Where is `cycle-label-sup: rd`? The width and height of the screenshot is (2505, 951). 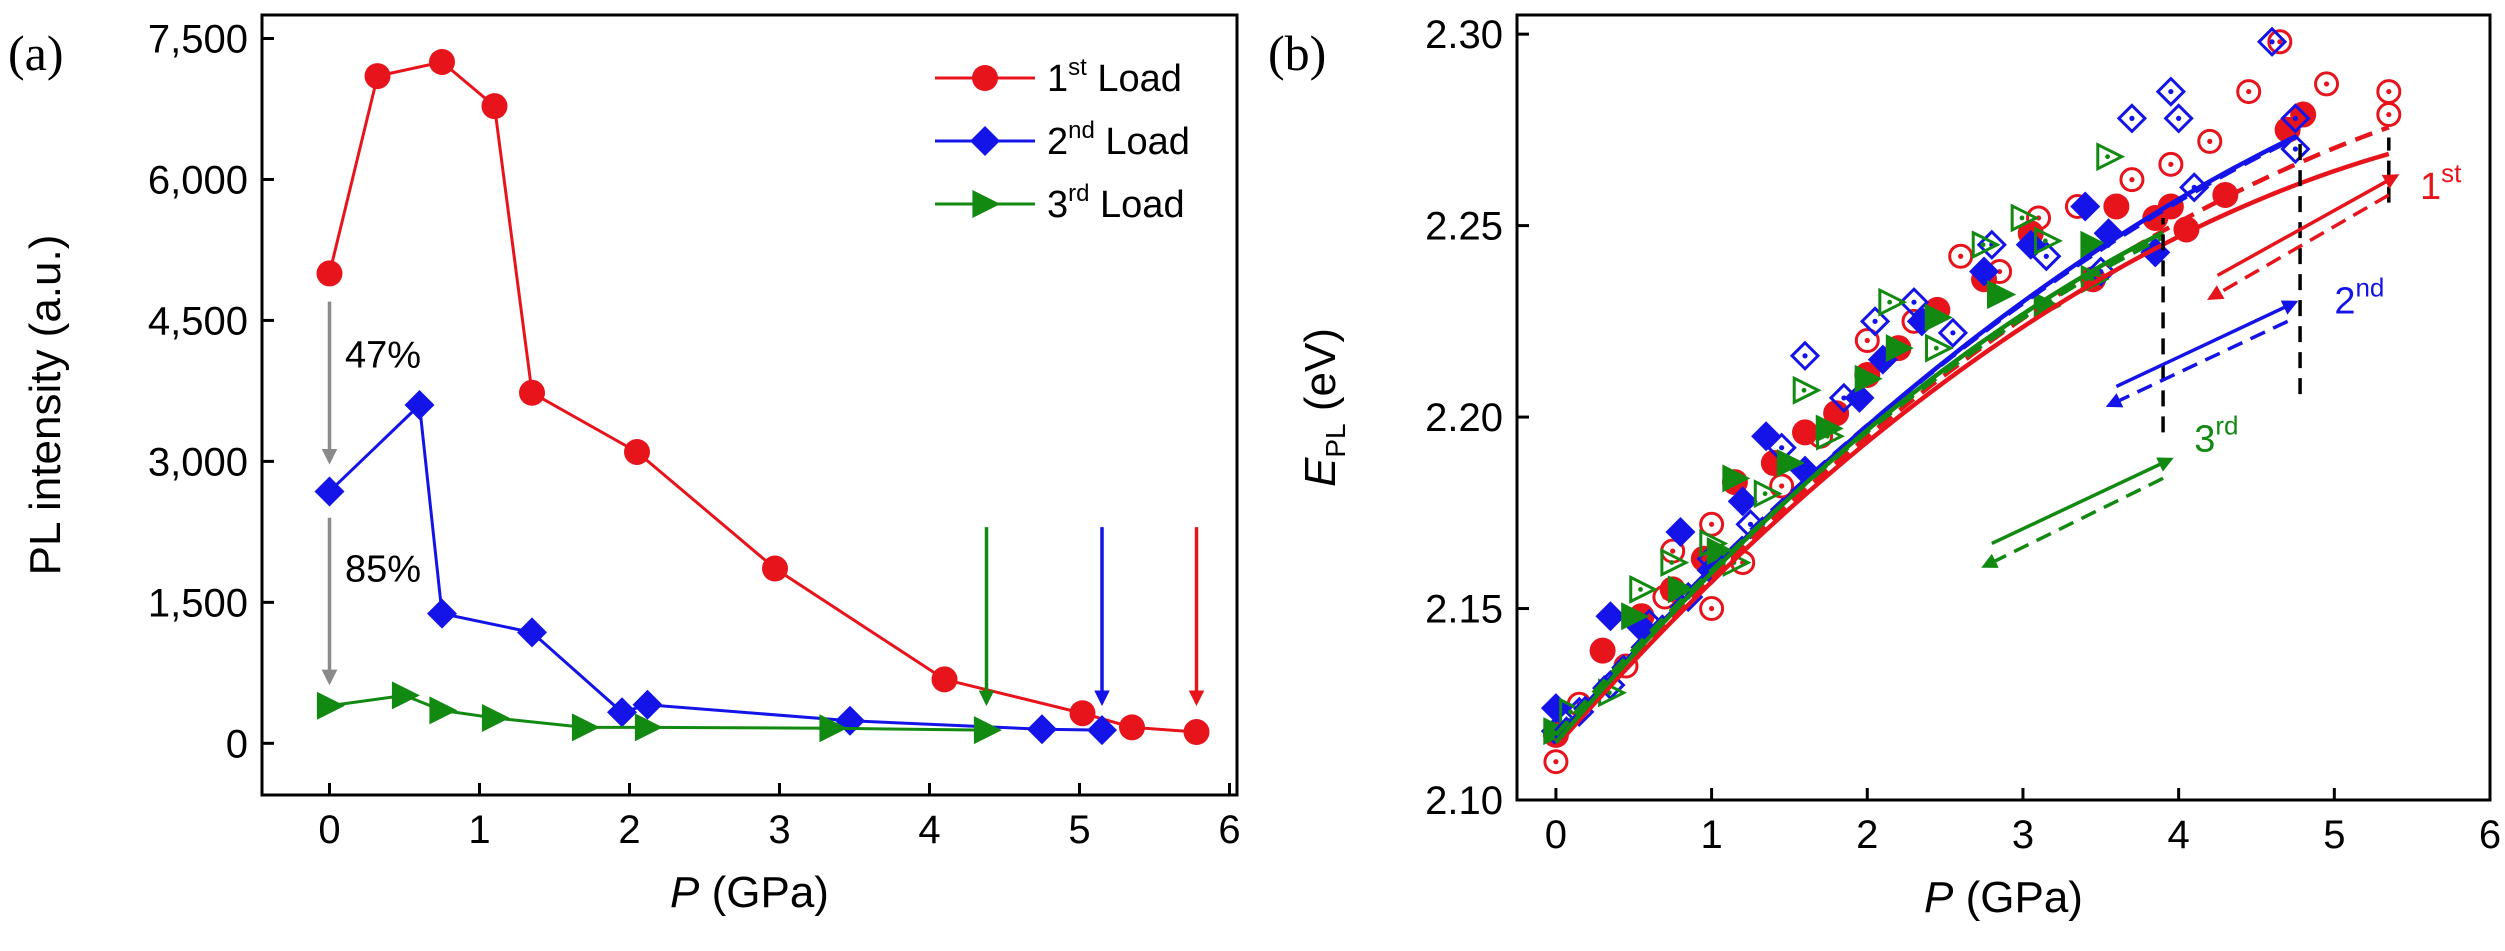
cycle-label-sup: rd is located at coordinates (2226, 426).